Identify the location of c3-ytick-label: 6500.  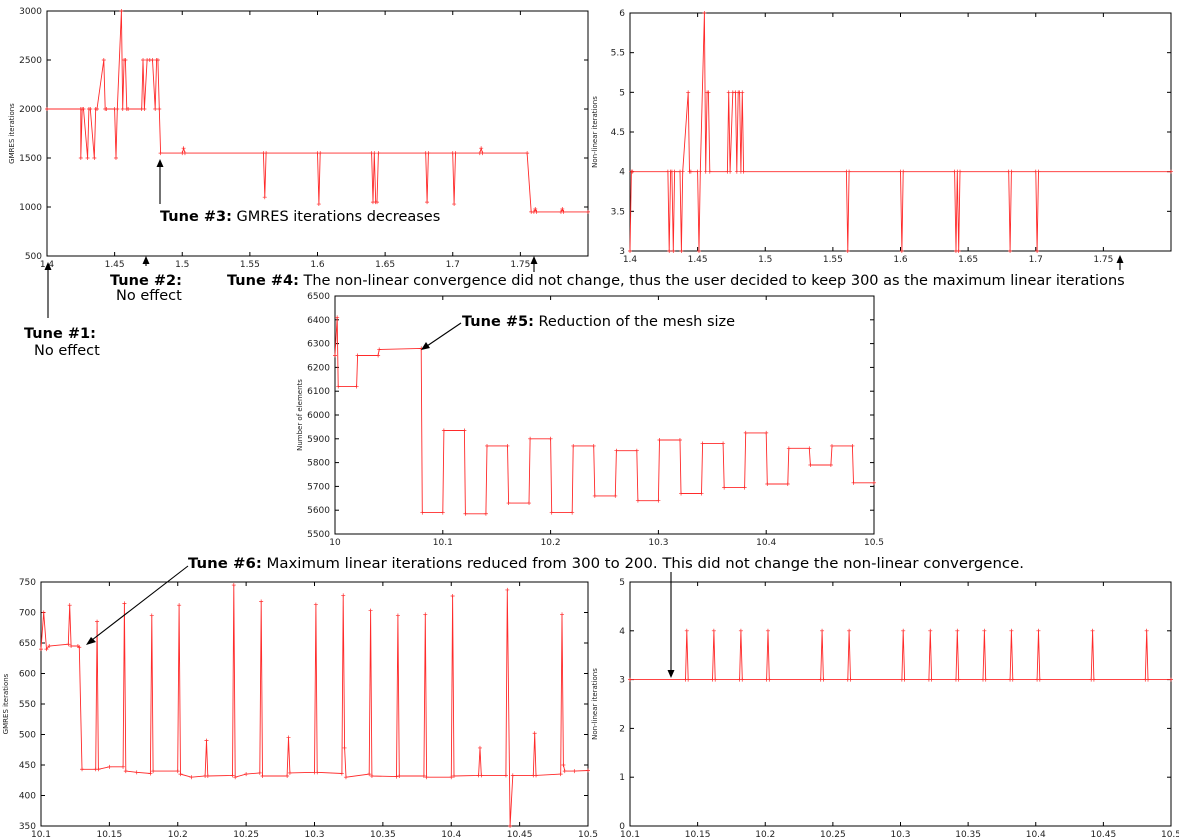
(318, 297).